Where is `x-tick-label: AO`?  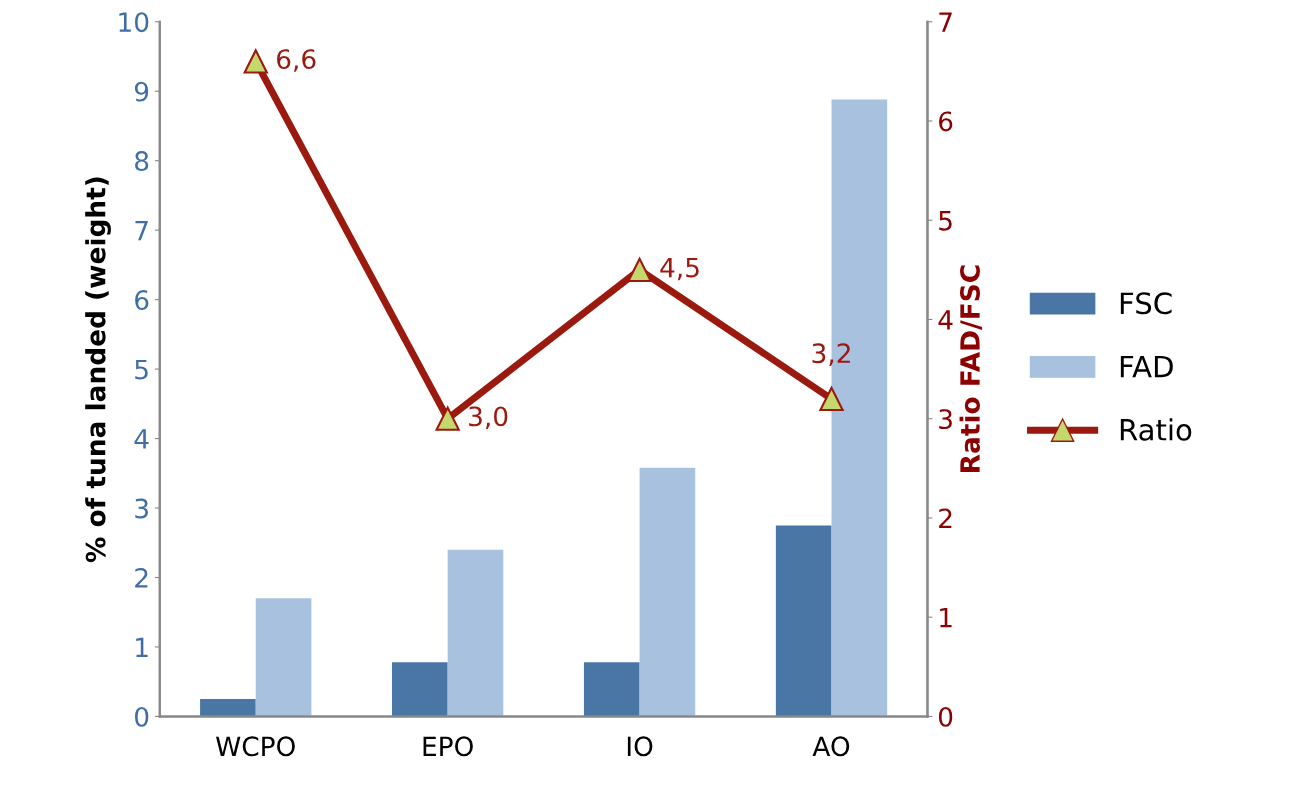
x-tick-label: AO is located at coordinates (831, 746).